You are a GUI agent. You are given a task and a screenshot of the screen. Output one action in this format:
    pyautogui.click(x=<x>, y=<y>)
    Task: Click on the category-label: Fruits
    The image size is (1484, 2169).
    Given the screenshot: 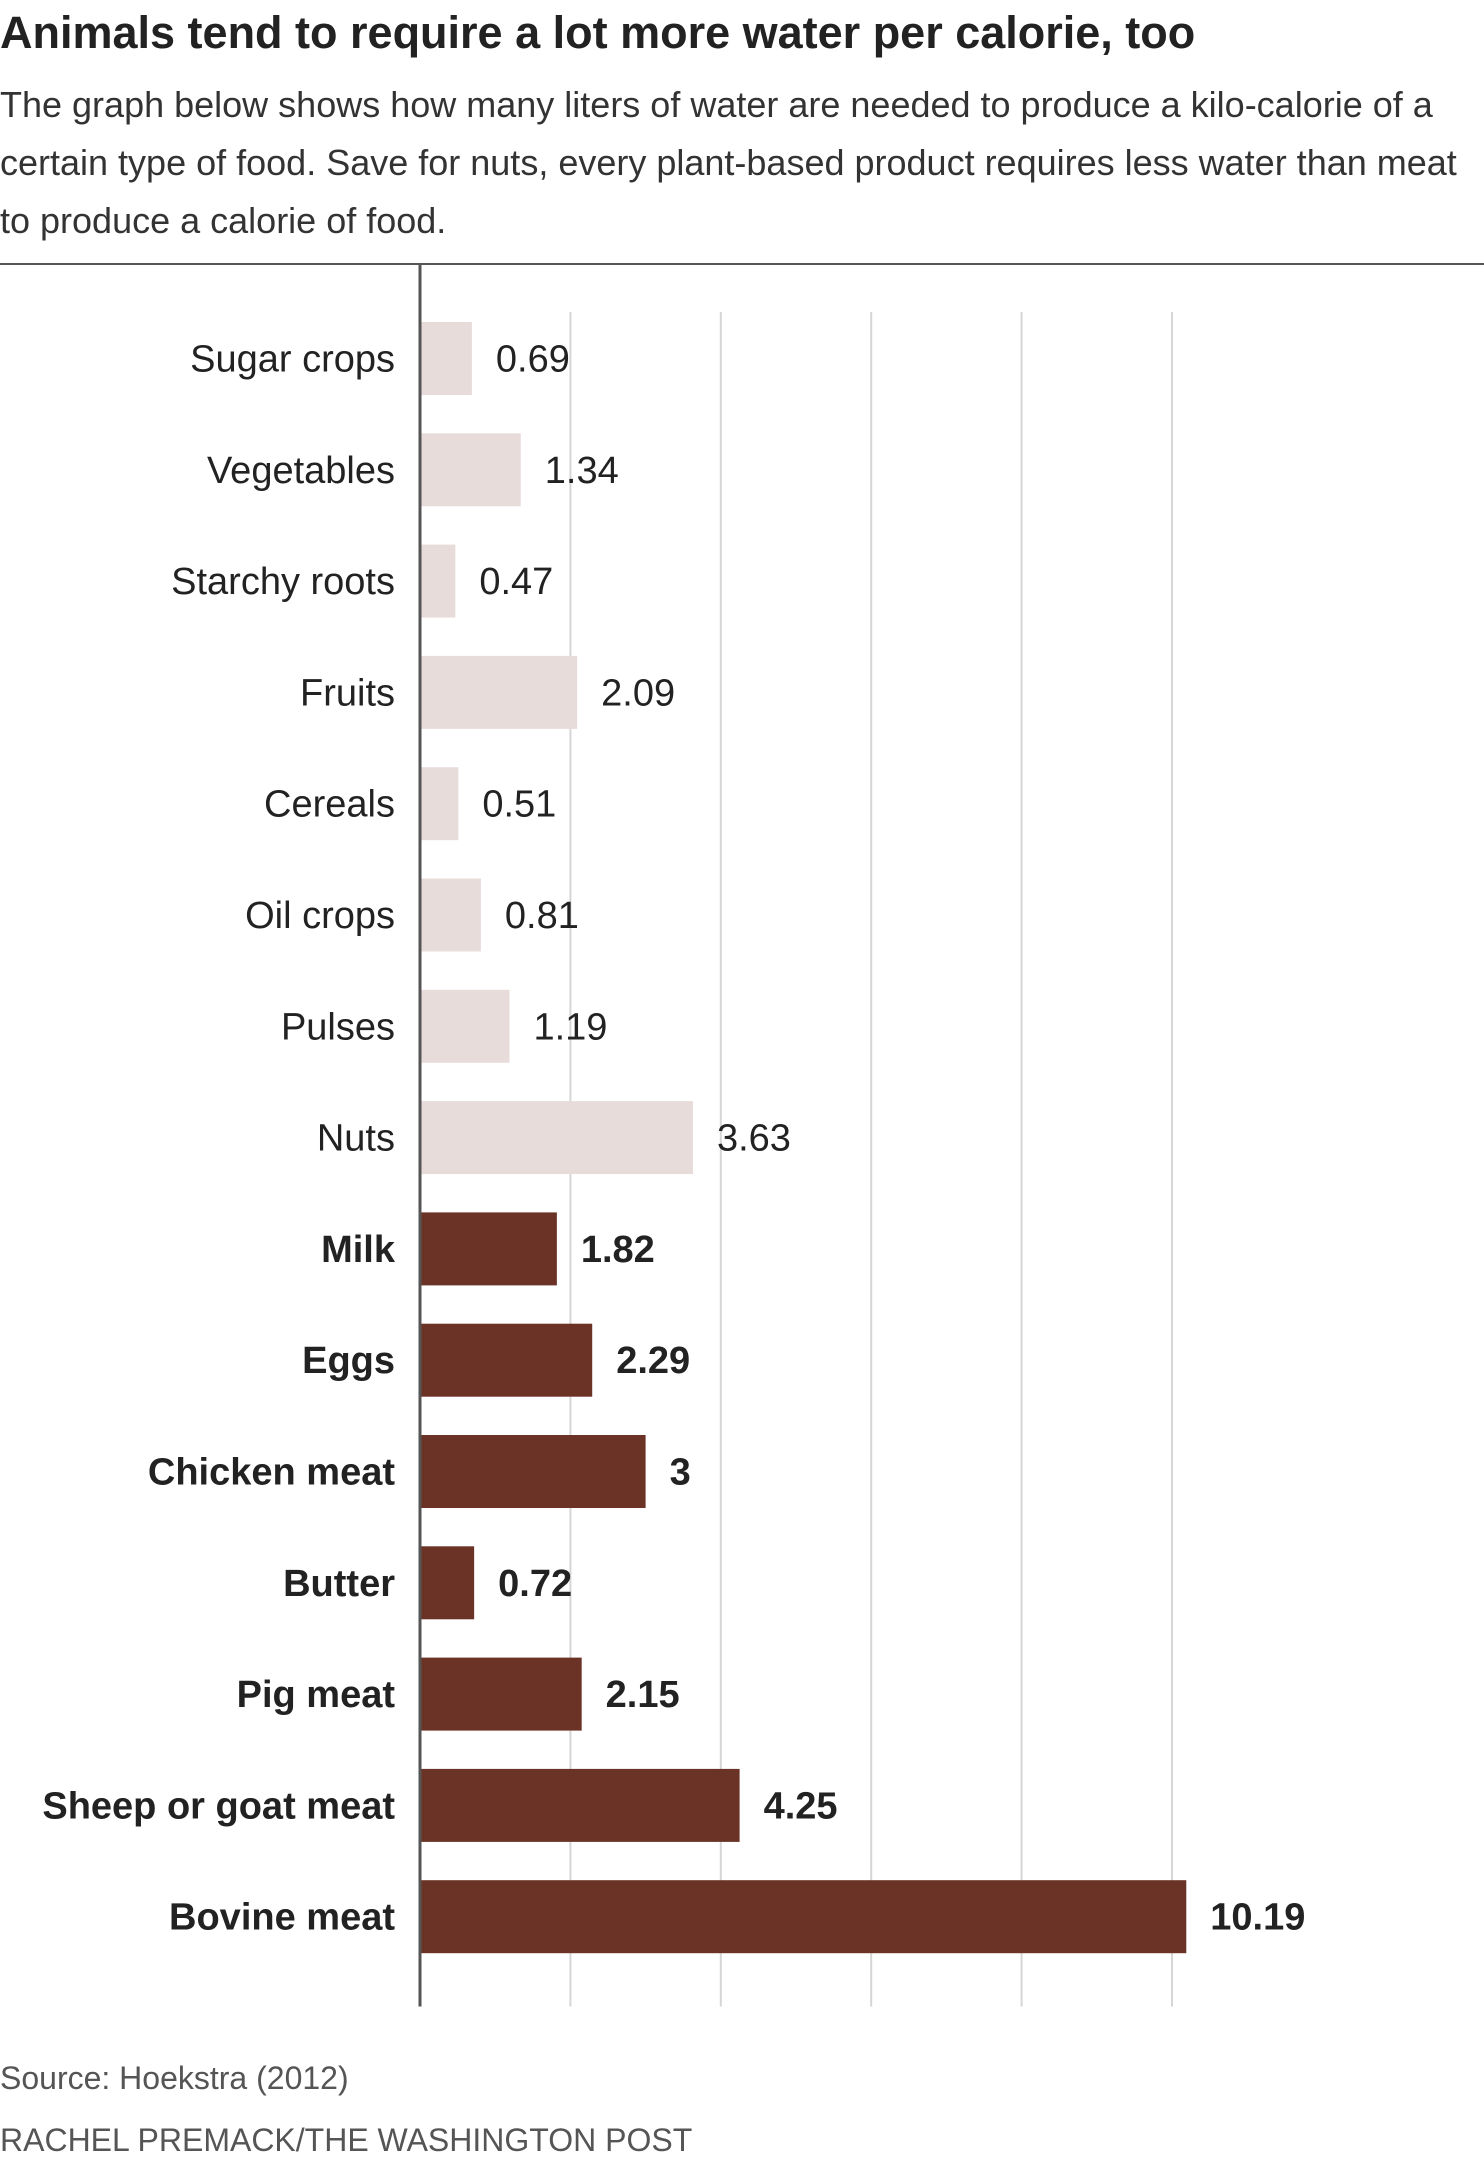 What is the action you would take?
    pyautogui.click(x=347, y=693)
    